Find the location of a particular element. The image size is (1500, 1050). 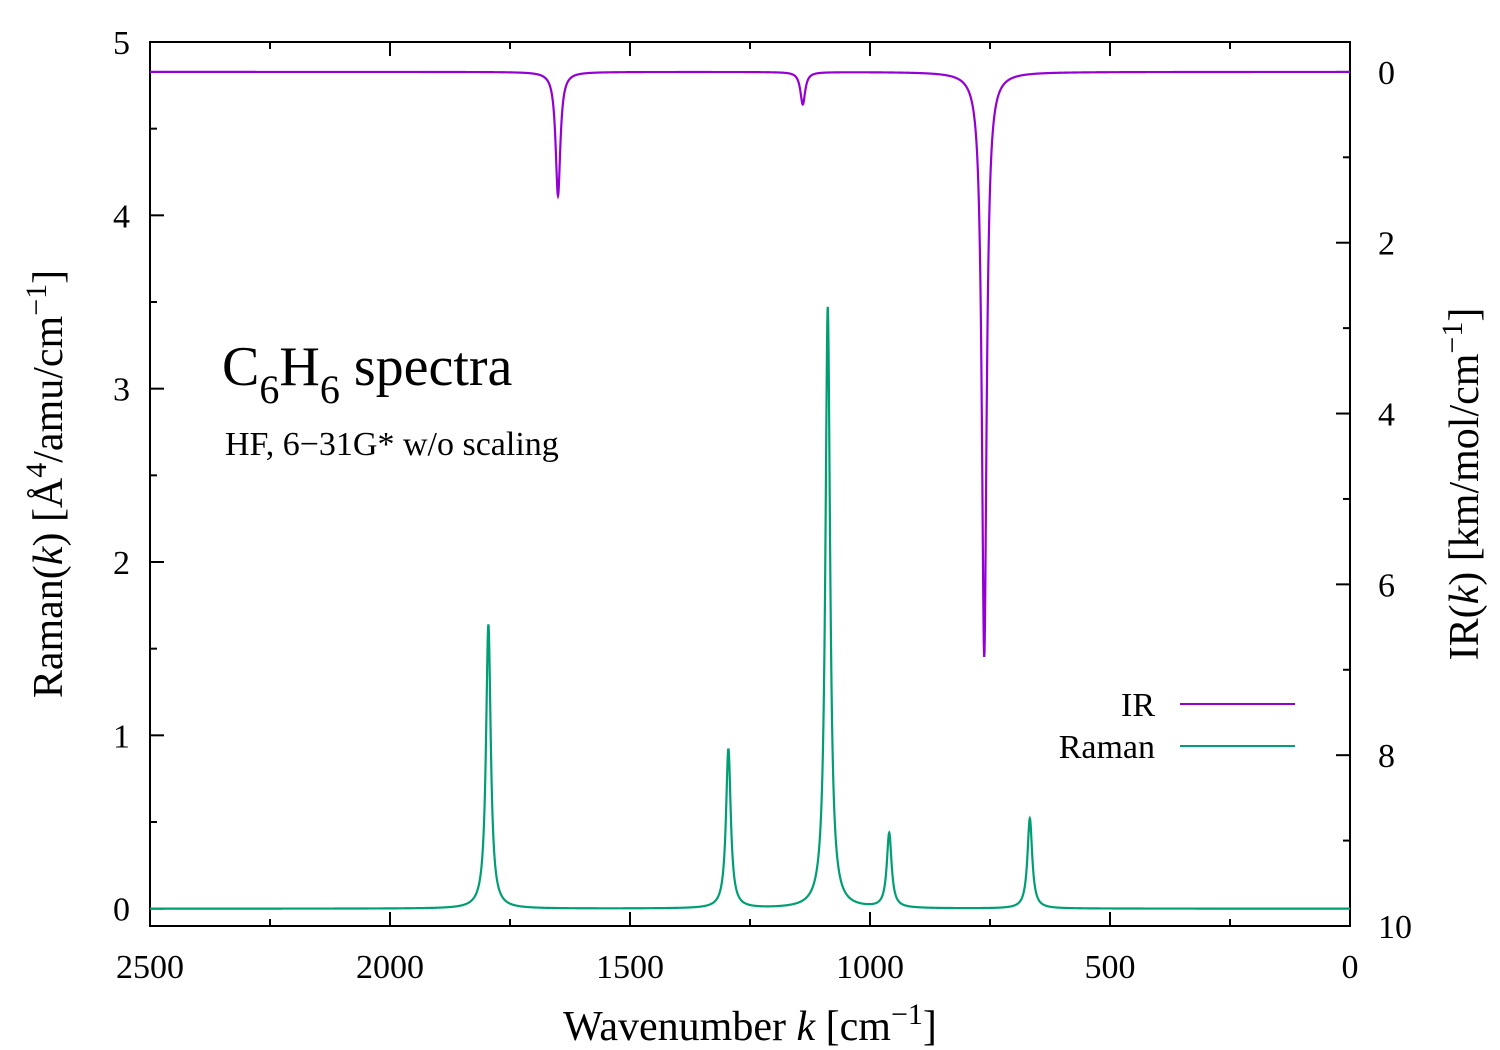

y-right-tick-label: 4 is located at coordinates (1386, 415).